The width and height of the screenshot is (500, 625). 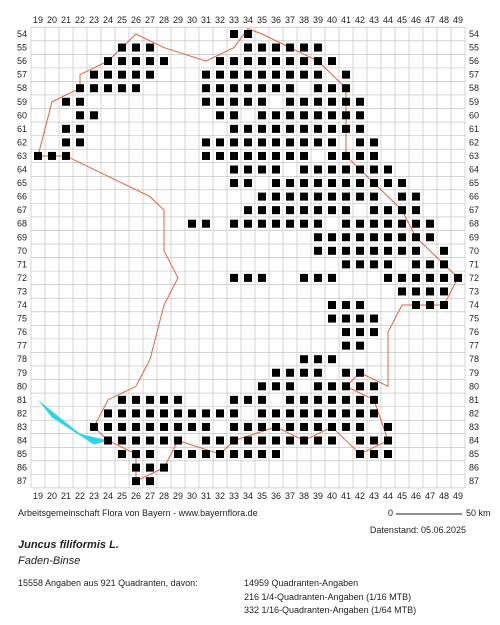 I want to click on row-label: 54, so click(x=474, y=34).